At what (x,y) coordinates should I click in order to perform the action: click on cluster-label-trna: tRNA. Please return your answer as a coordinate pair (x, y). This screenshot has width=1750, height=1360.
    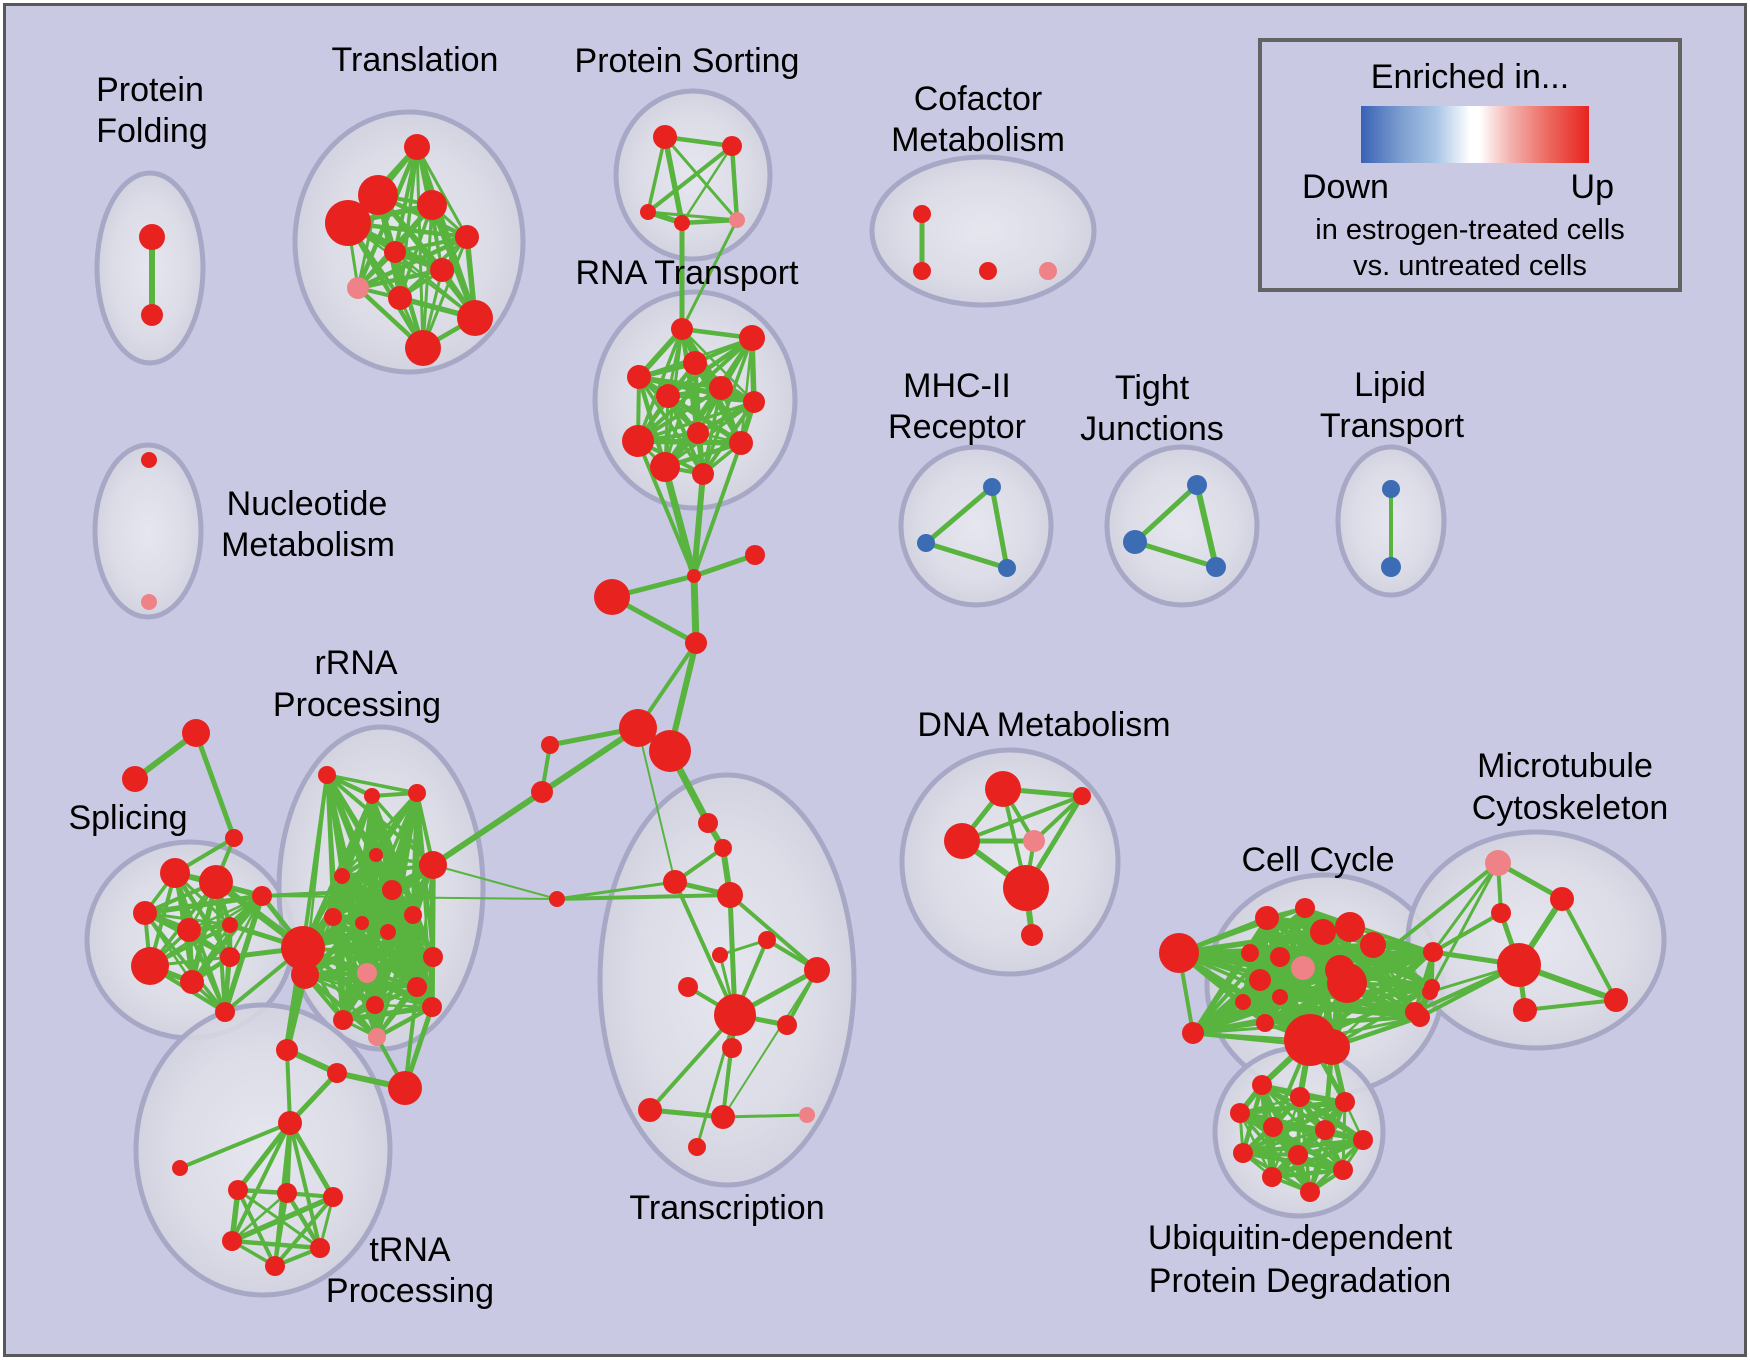
    Looking at the image, I should click on (410, 1250).